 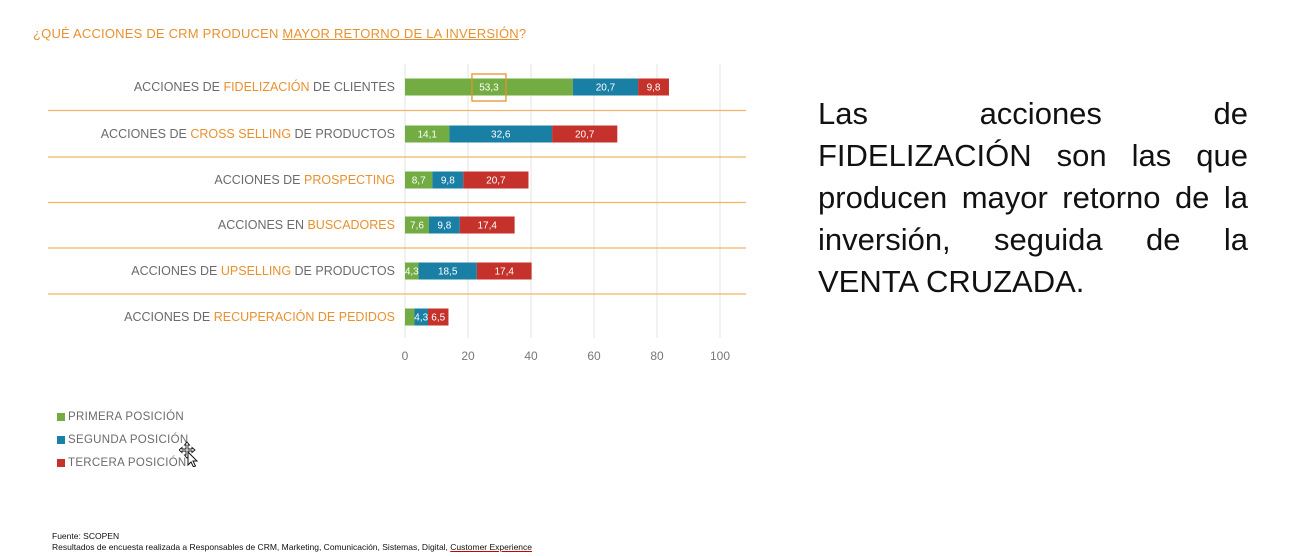 I want to click on x-tick-label: 60, so click(x=594, y=356).